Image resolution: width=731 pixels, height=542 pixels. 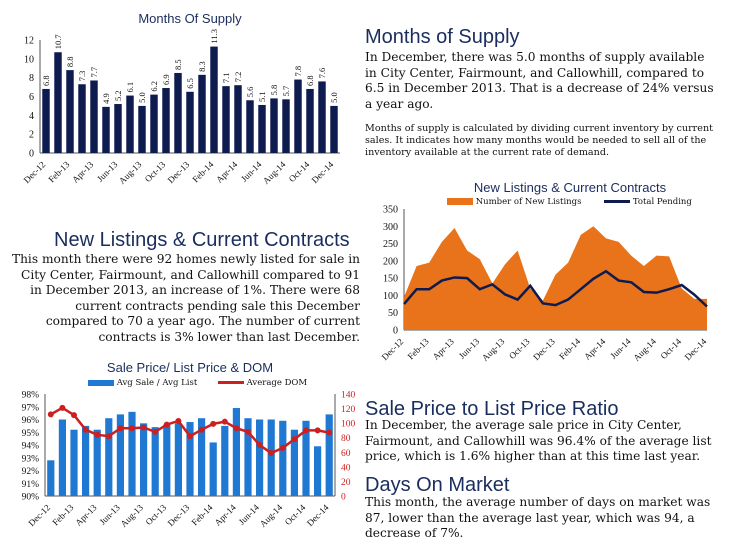 What do you see at coordinates (442, 37) in the screenshot?
I see `mos-heading: Months of Supply` at bounding box center [442, 37].